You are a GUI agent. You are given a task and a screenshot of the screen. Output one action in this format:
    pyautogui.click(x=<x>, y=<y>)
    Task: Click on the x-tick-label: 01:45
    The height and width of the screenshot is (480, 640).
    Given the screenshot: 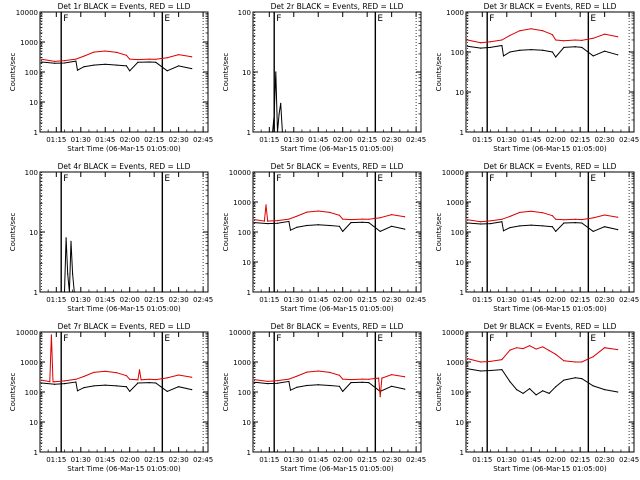 What is the action you would take?
    pyautogui.click(x=531, y=140)
    